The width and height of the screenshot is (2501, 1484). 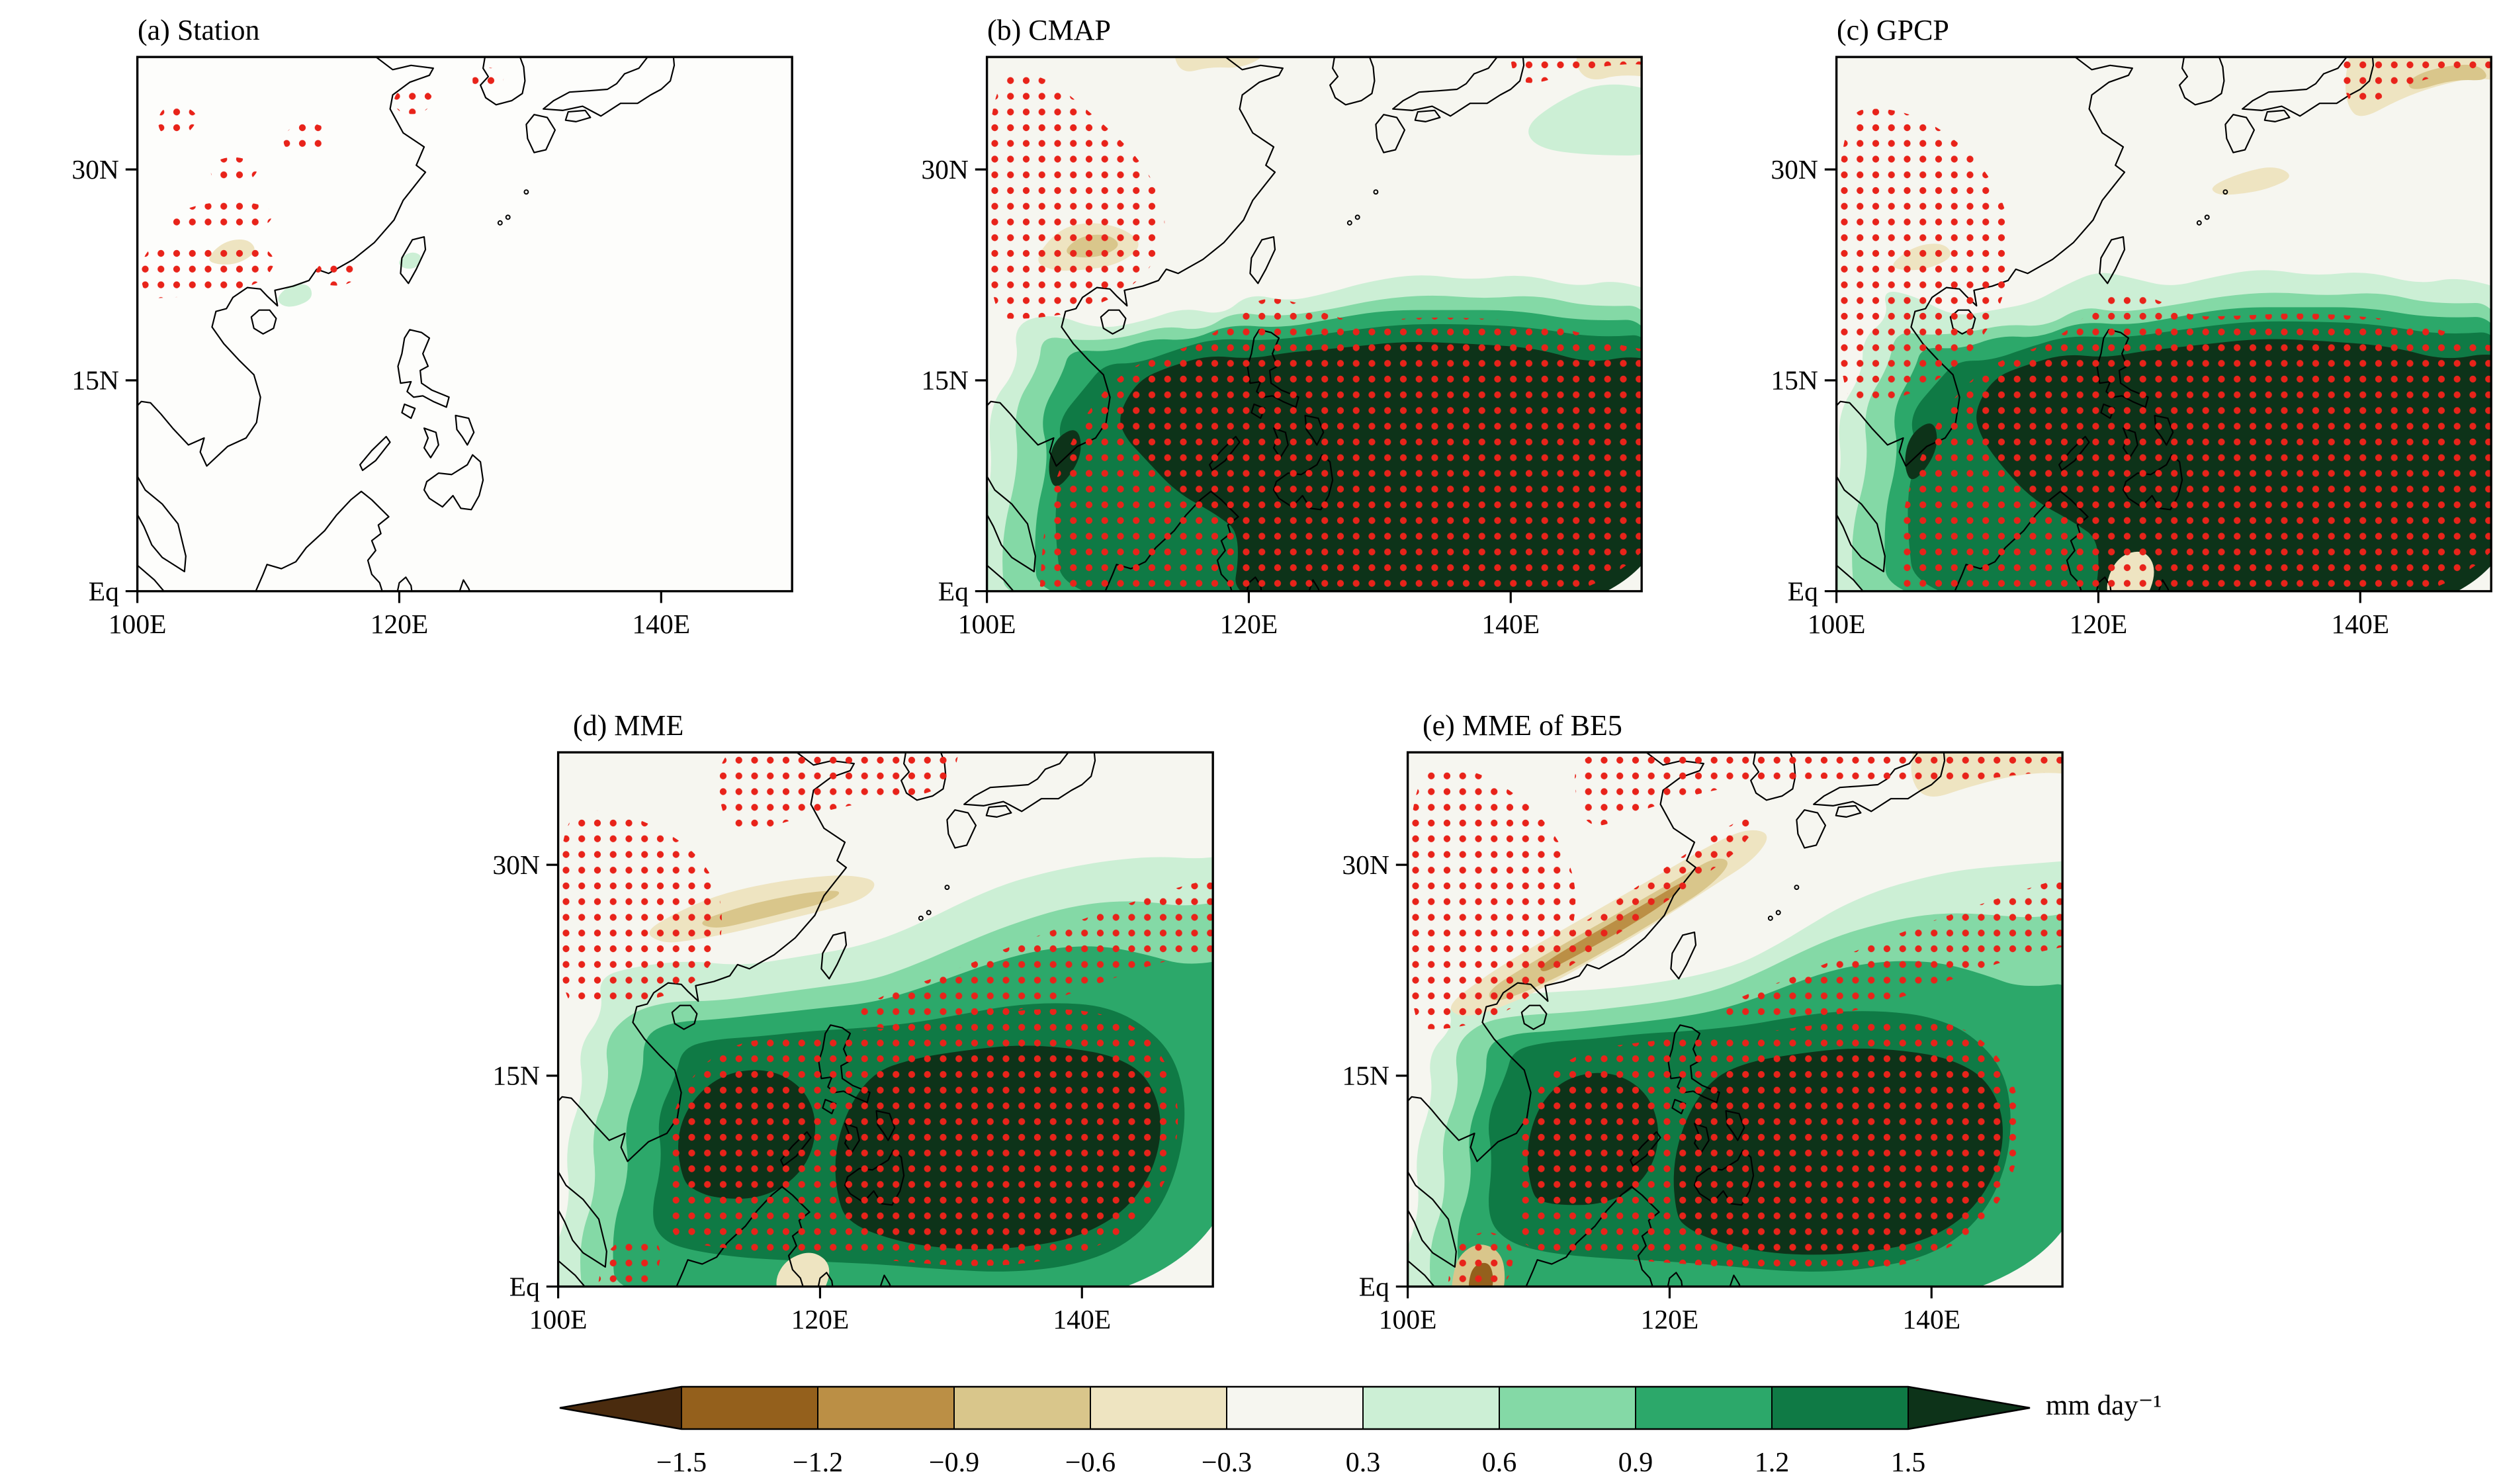 What do you see at coordinates (1703, 1042) in the screenshot?
I see `map-panel-mme-be5: 100E 120E 140E 30N 15N Eq` at bounding box center [1703, 1042].